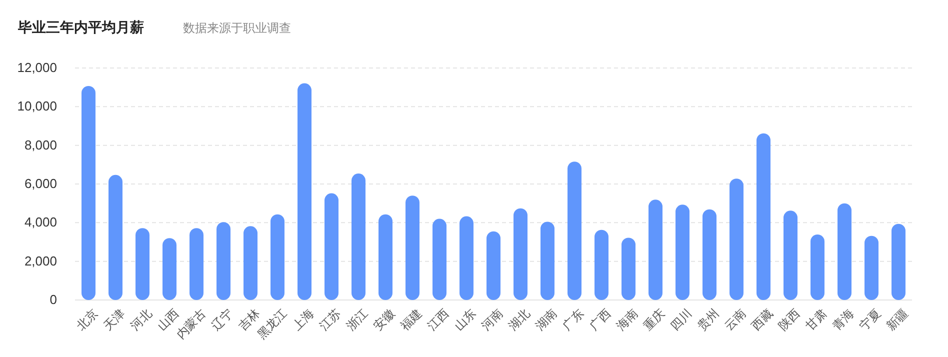 This screenshot has height=357, width=948. Describe the element at coordinates (573, 320) in the screenshot. I see `xtick: 广东` at that location.